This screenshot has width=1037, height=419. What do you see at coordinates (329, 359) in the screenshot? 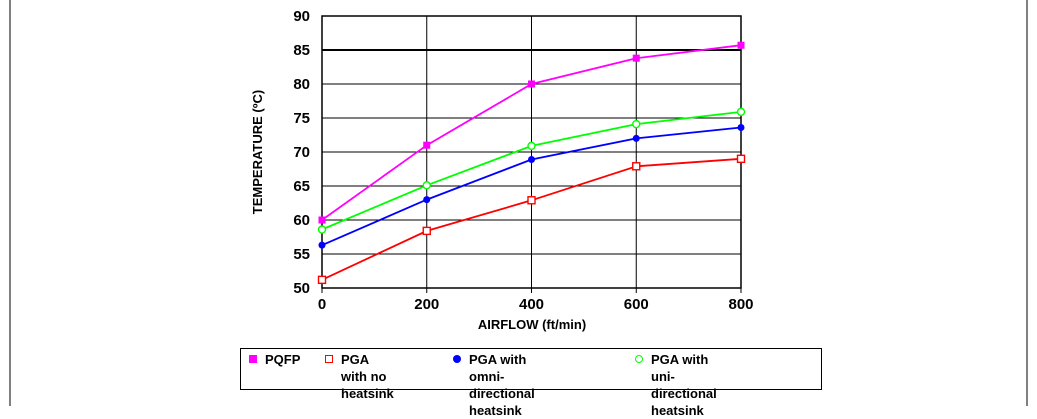
I see `hollow-square-marker-icon` at bounding box center [329, 359].